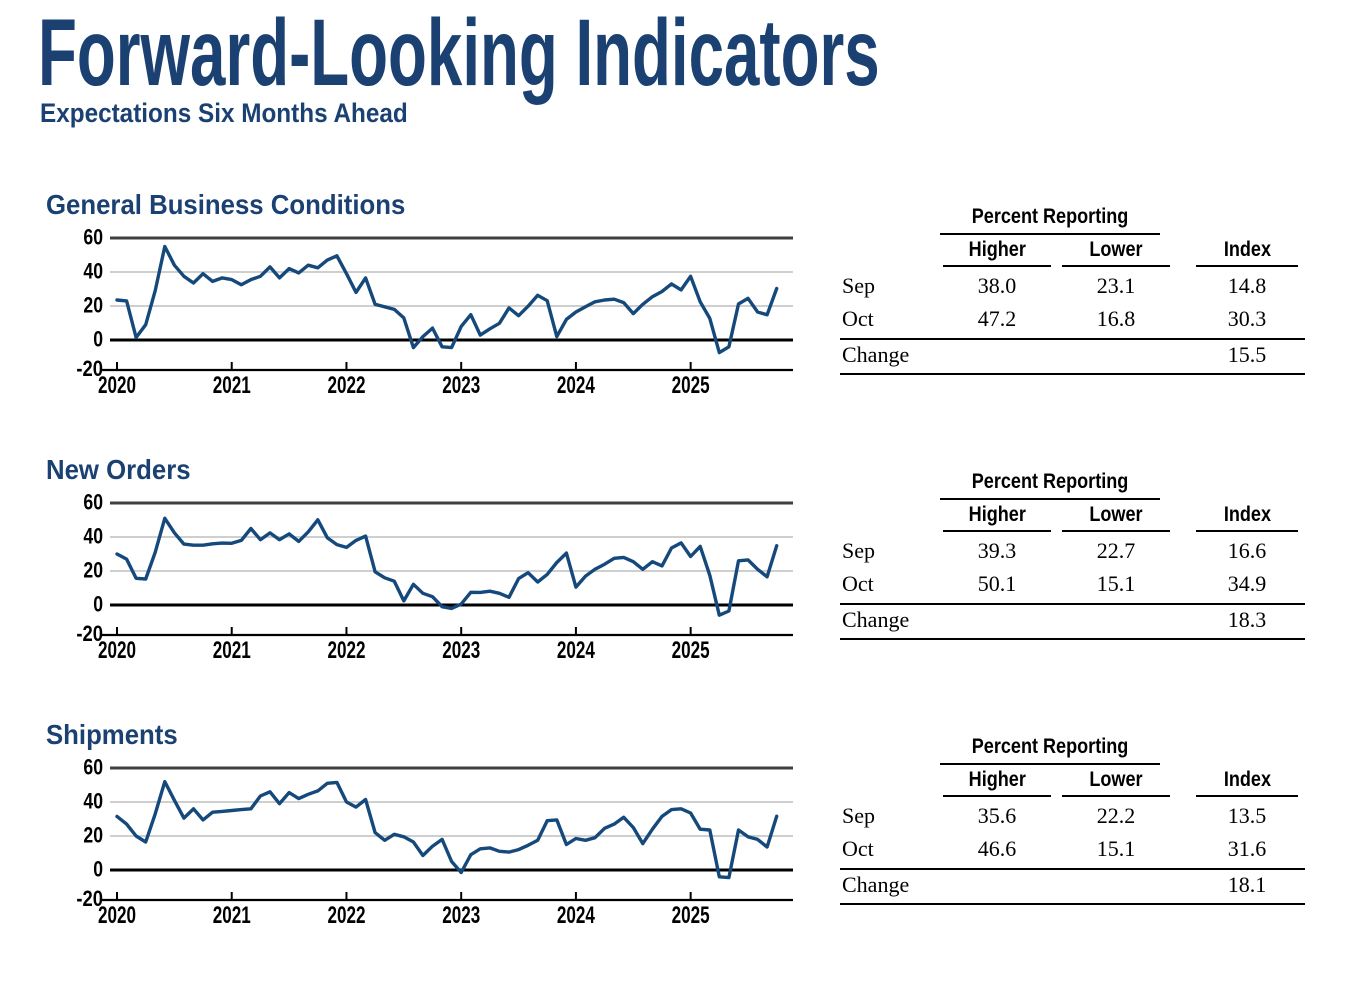 The image size is (1364, 988). What do you see at coordinates (224, 113) in the screenshot?
I see `page-subtitle: Expectations Six Months Ahead` at bounding box center [224, 113].